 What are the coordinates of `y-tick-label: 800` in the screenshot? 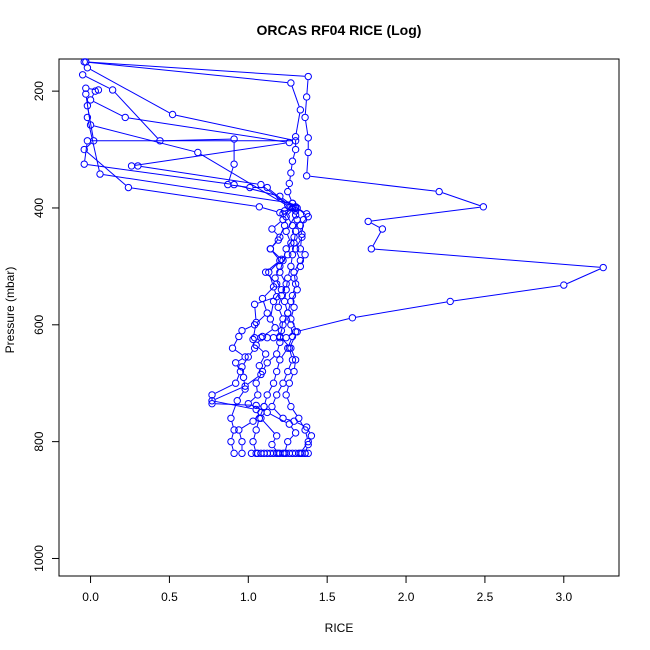 It's located at (39, 441).